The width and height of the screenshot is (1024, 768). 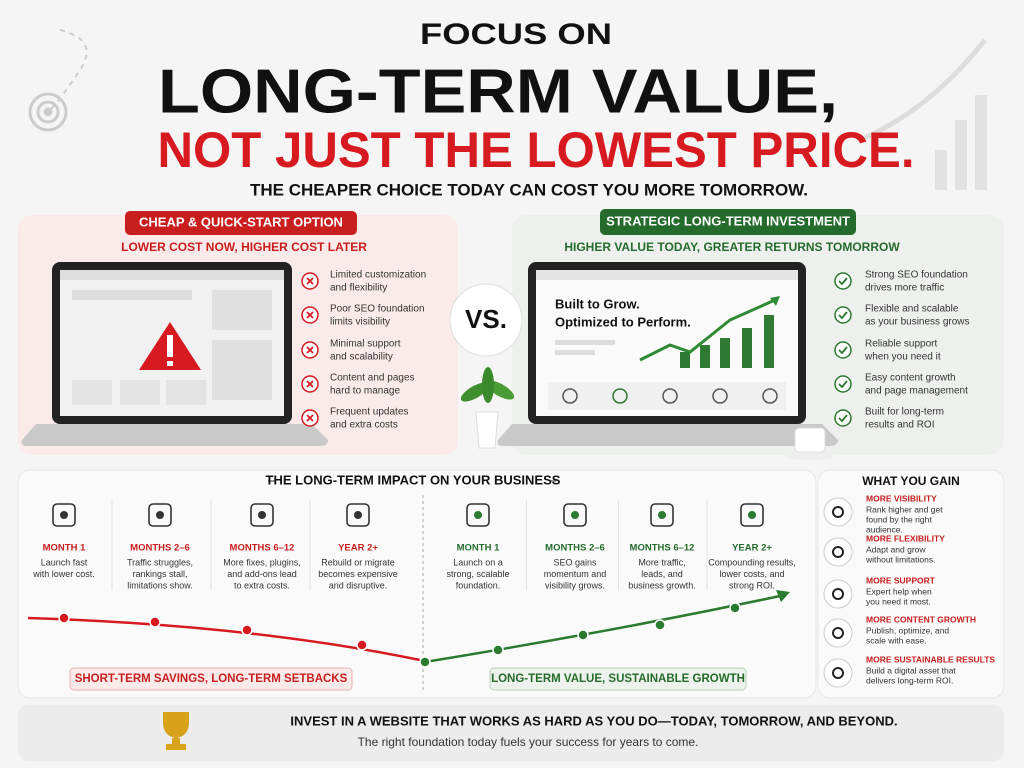 I want to click on headline: LONG-TERM VALUE,, so click(x=498, y=91).